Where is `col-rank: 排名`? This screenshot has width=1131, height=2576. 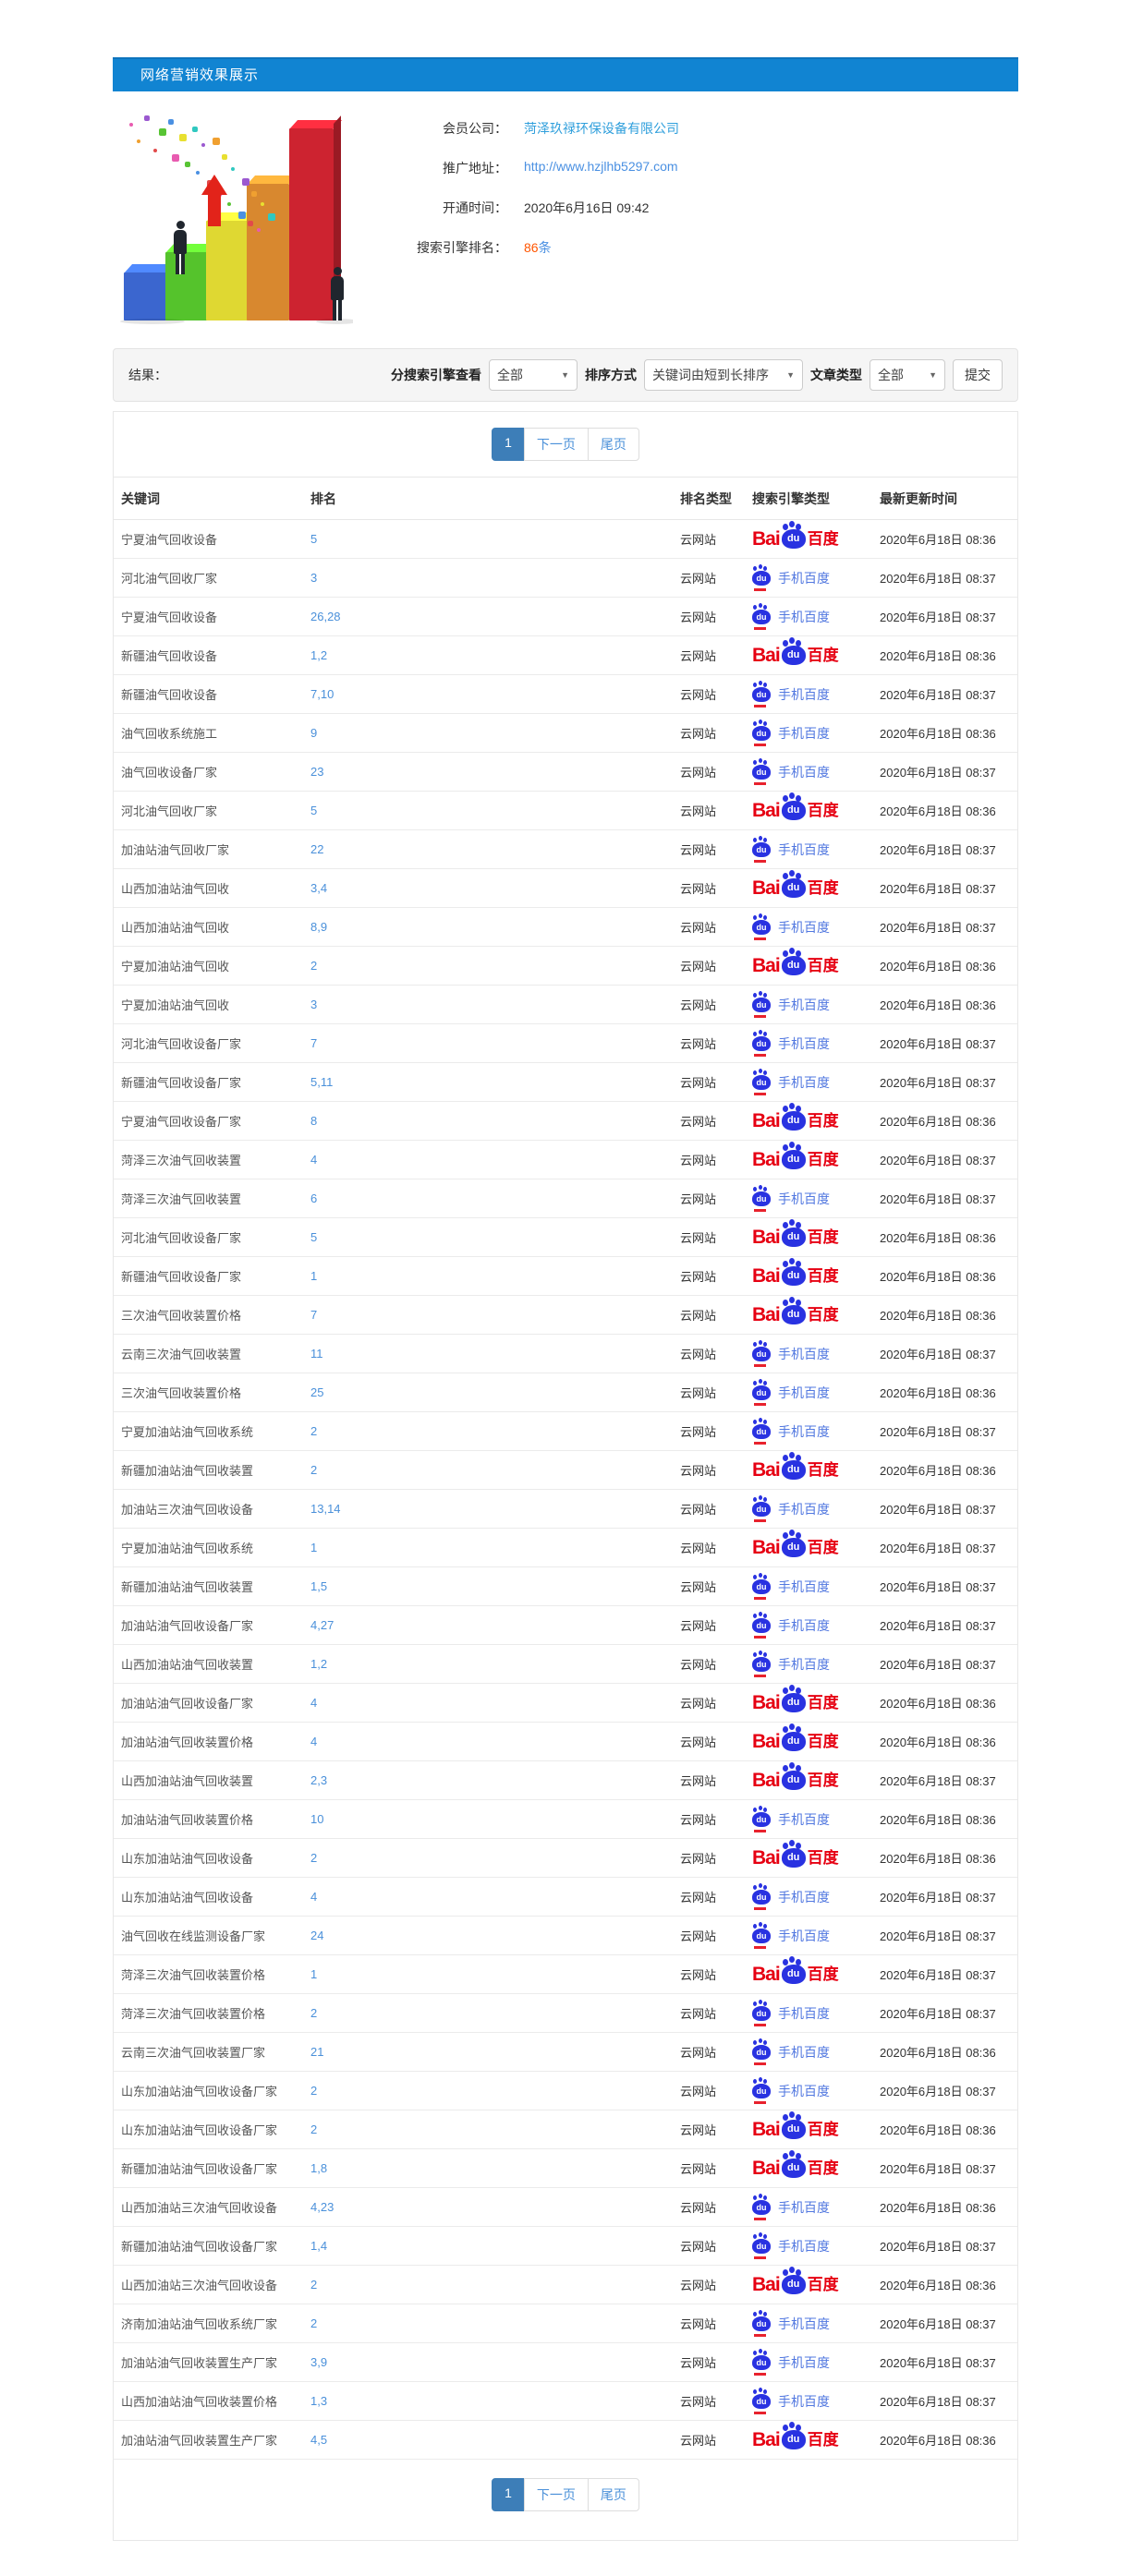 col-rank: 排名 is located at coordinates (488, 498).